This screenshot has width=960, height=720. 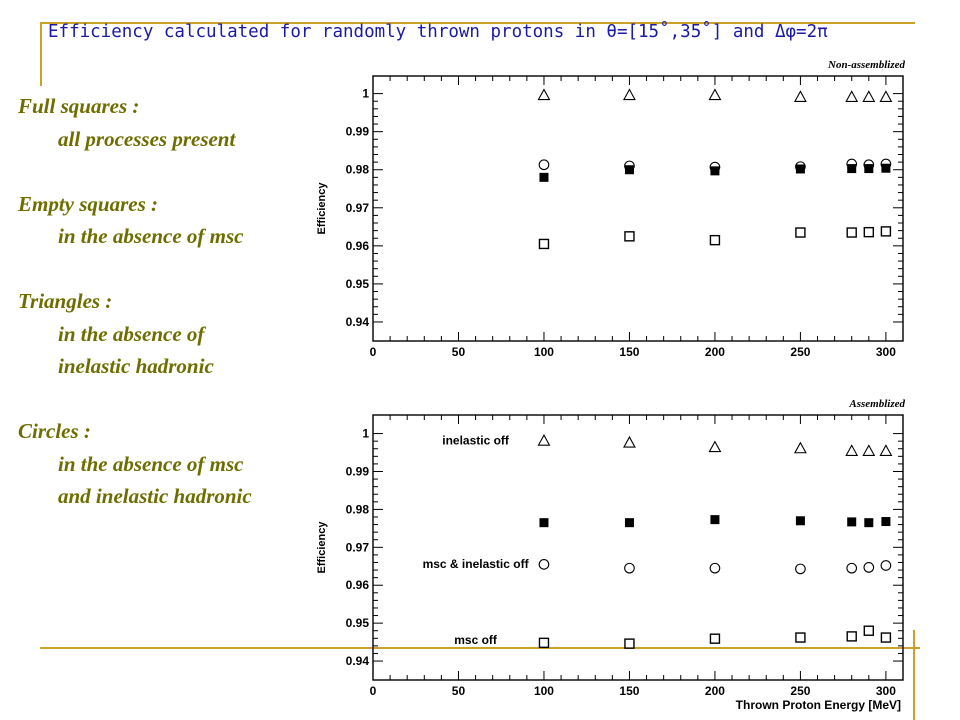 I want to click on bottom-rule, so click(x=480, y=648).